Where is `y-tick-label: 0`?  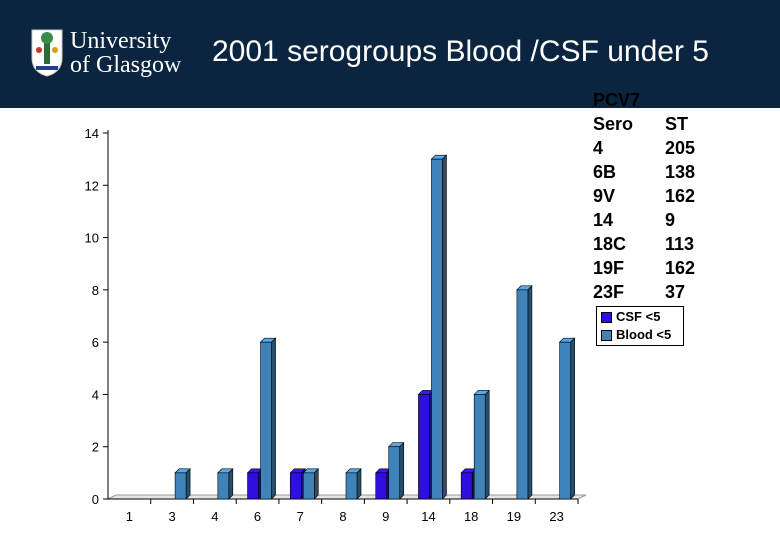 y-tick-label: 0 is located at coordinates (95, 499).